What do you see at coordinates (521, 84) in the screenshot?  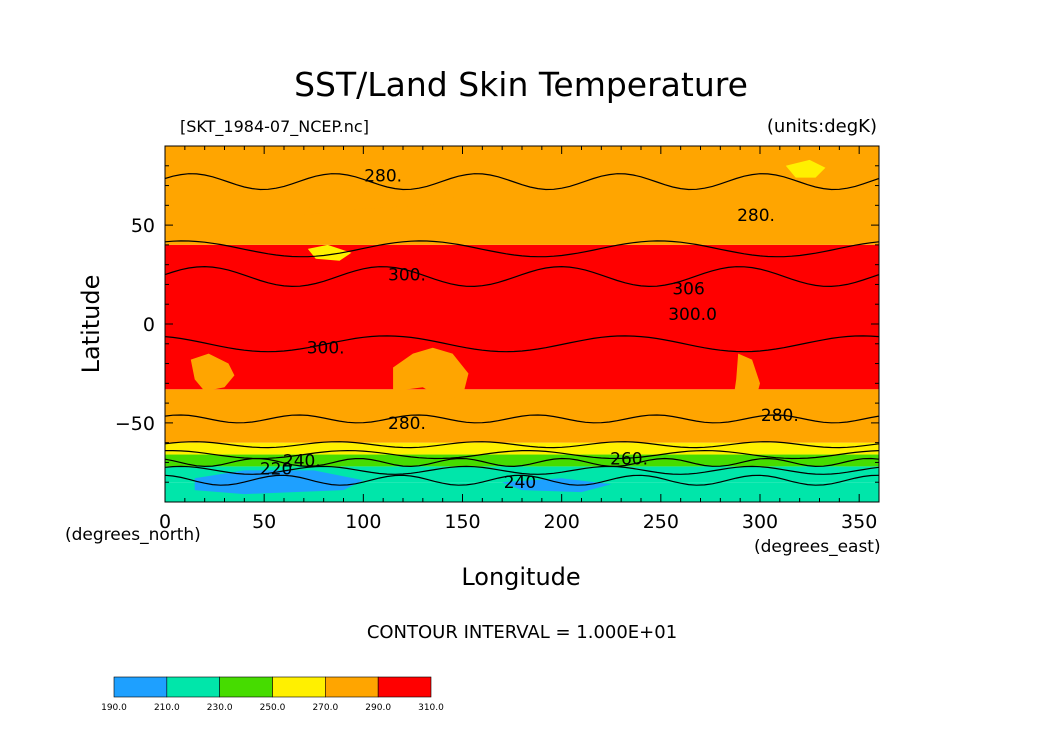 I see `map-title: SST/Land Skin Temperature` at bounding box center [521, 84].